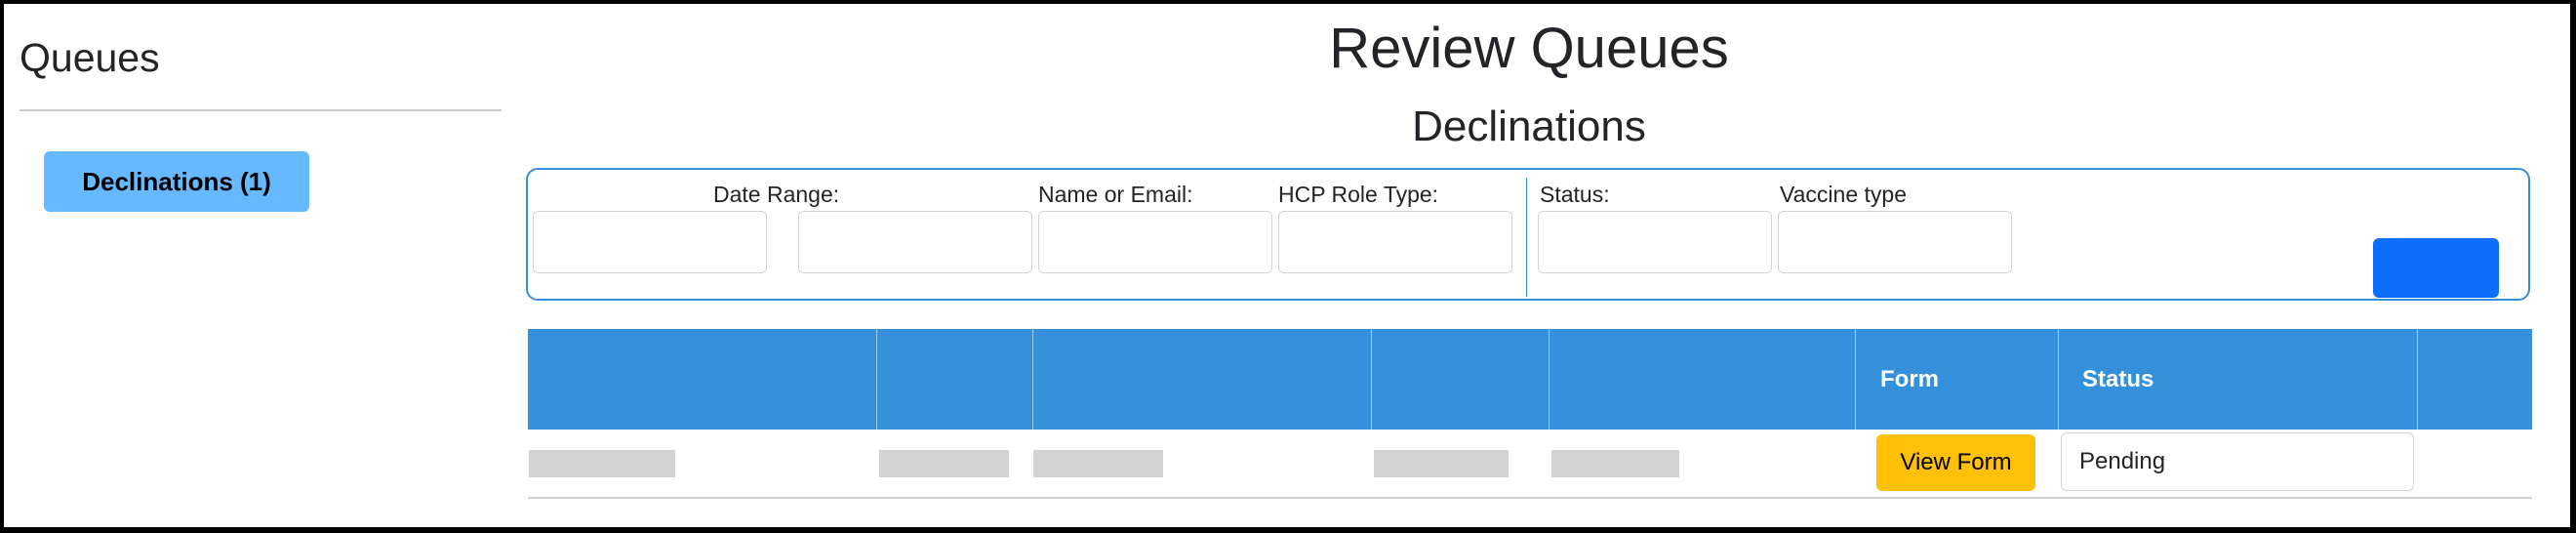 This screenshot has width=2576, height=533. What do you see at coordinates (1155, 242) in the screenshot?
I see `name-email-input` at bounding box center [1155, 242].